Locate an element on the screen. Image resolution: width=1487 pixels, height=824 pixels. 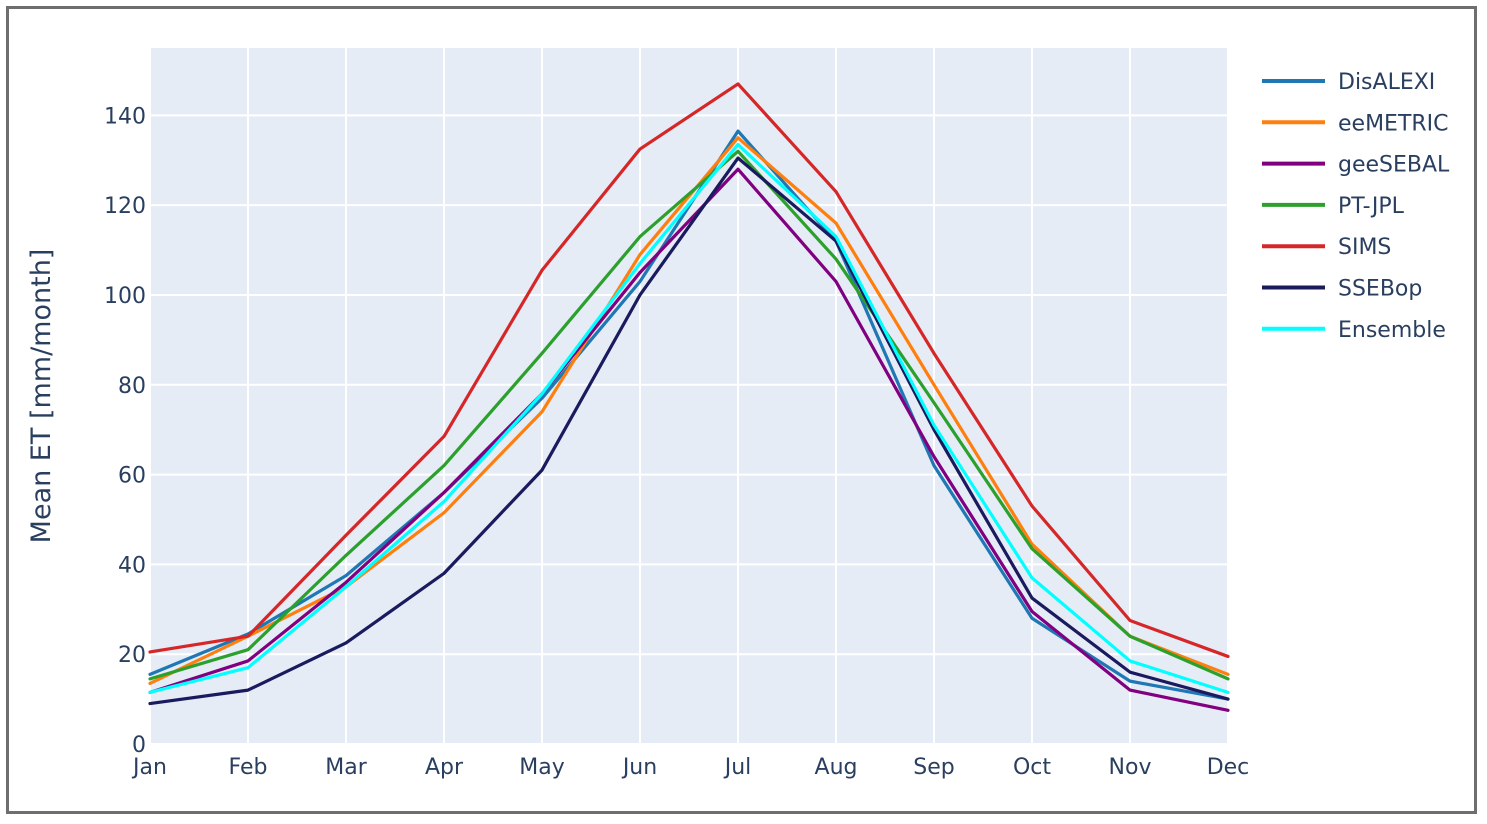
y-axis: 0 20 40 60 80 100 120 140 is located at coordinates (125, 431).